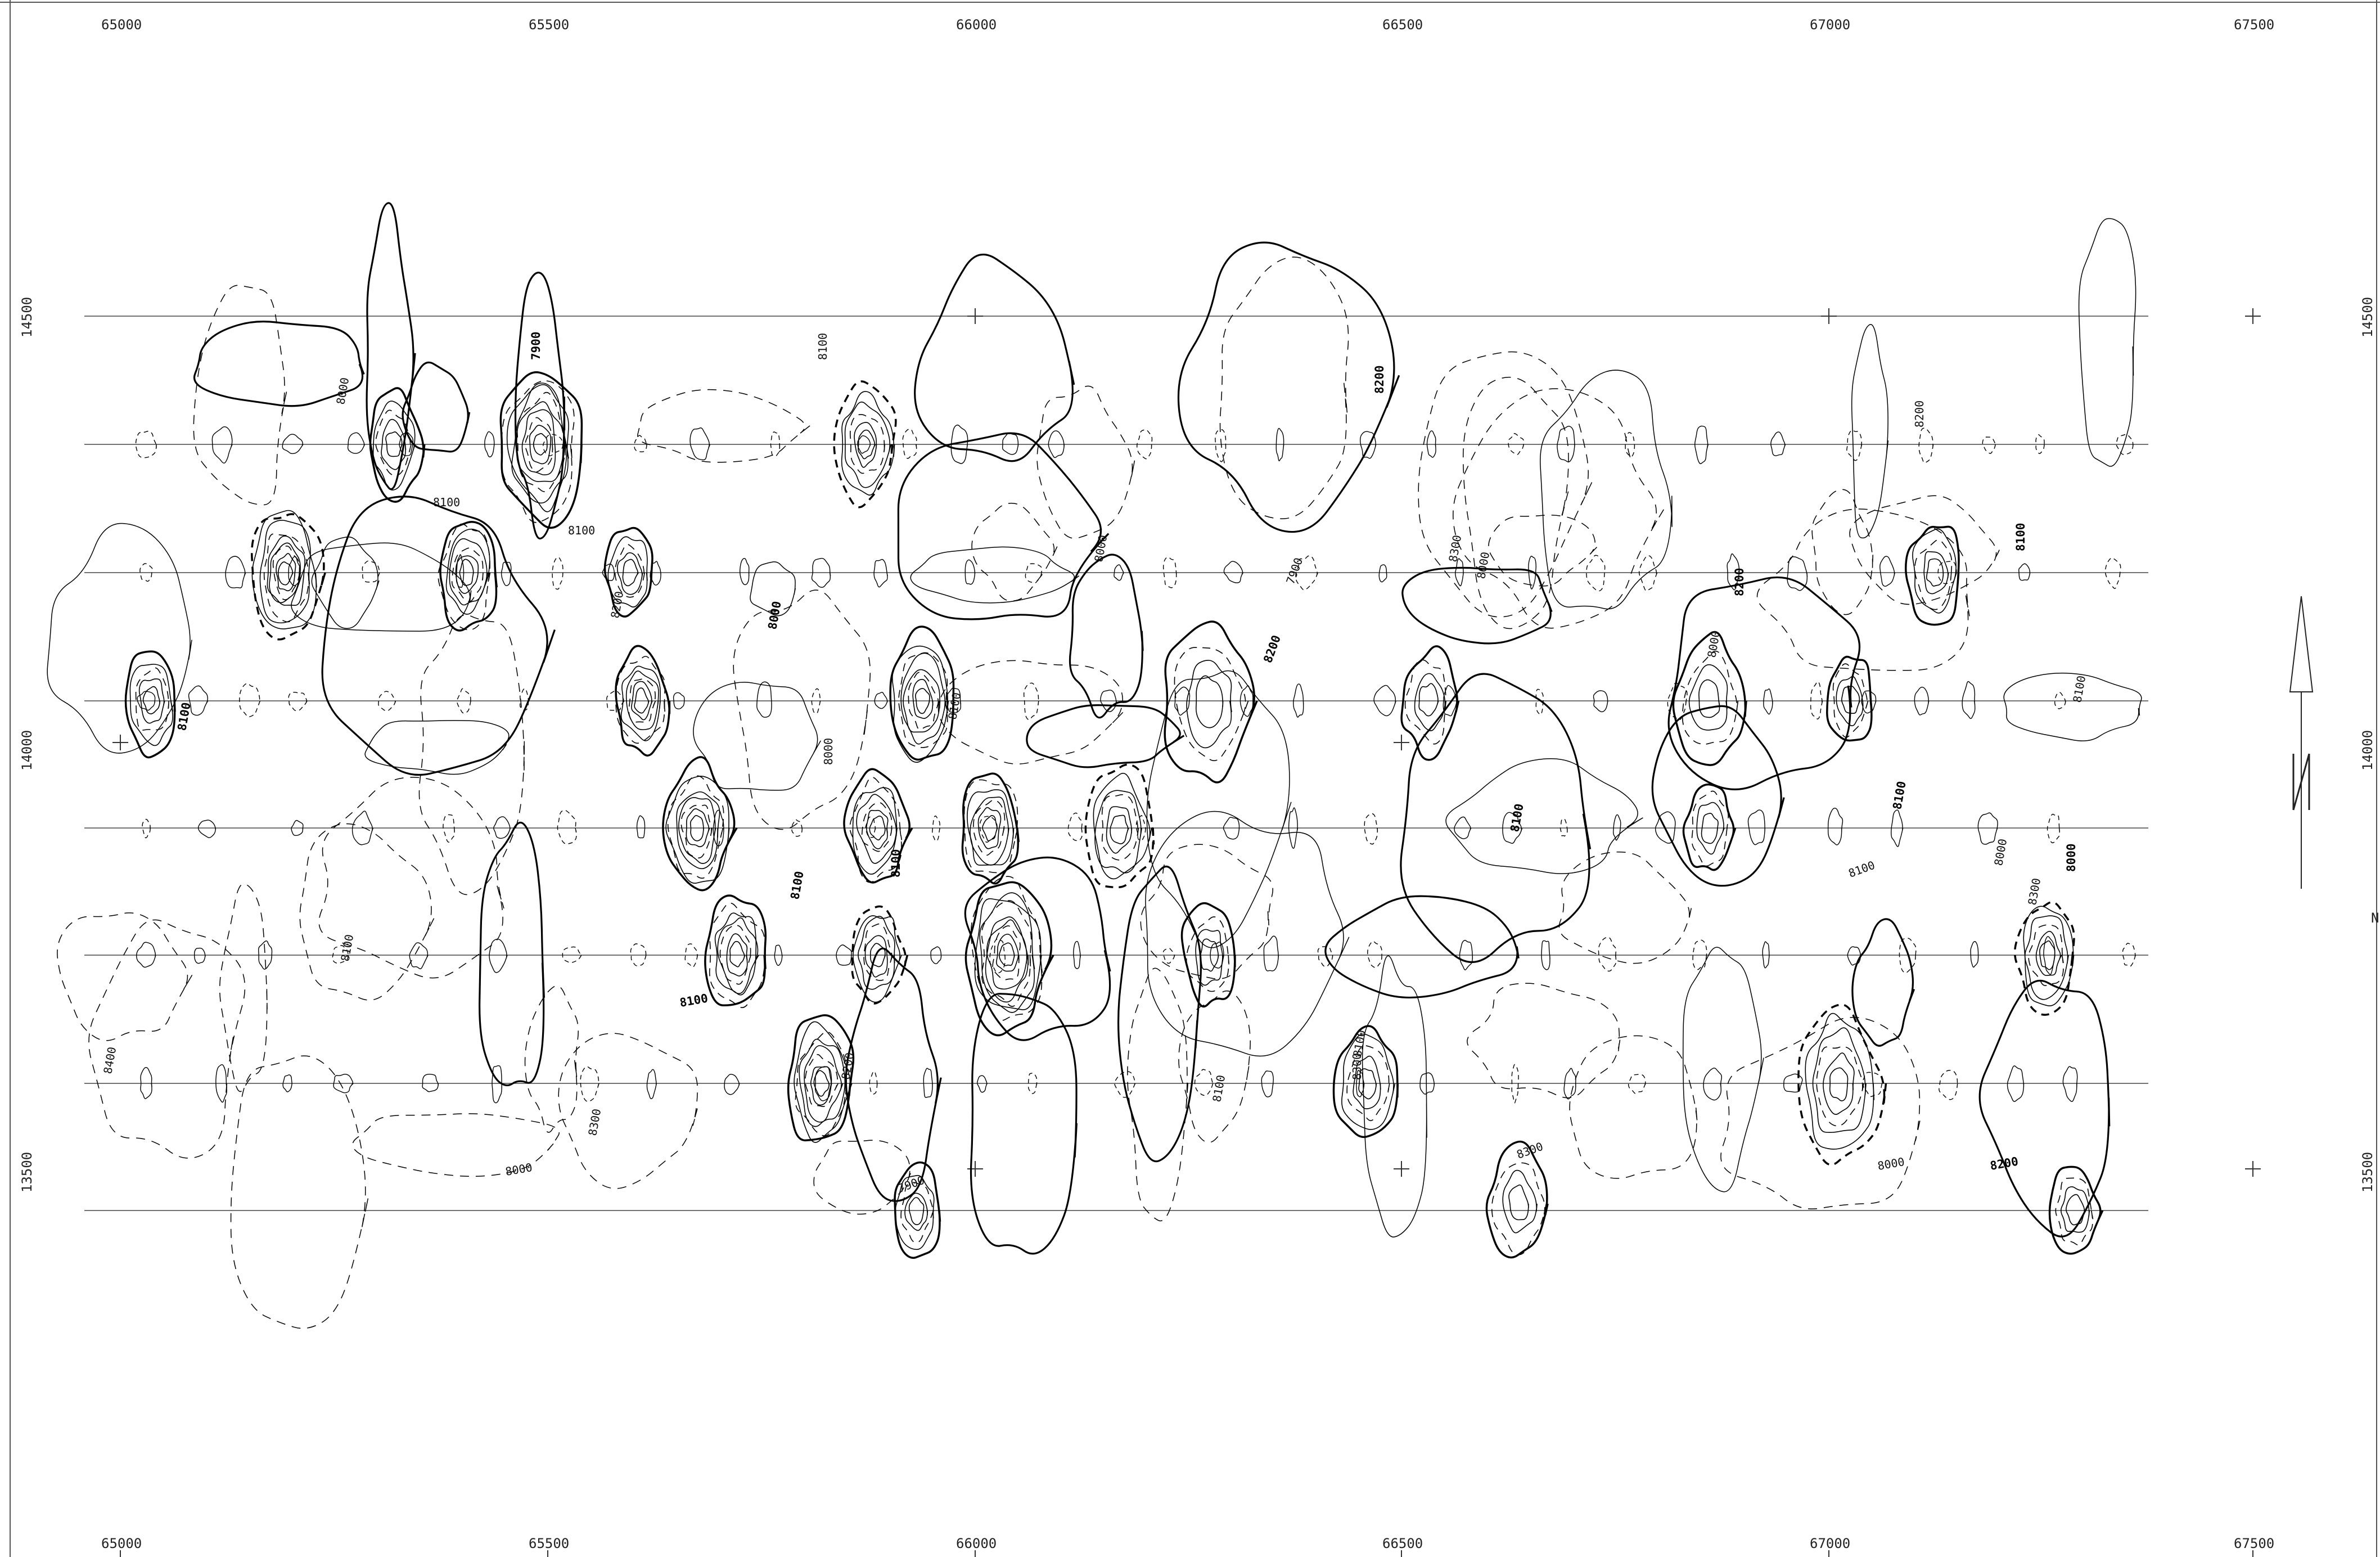 This screenshot has height=1557, width=2380. What do you see at coordinates (1186, 1553) in the screenshot?
I see `easting-ticks-bottom` at bounding box center [1186, 1553].